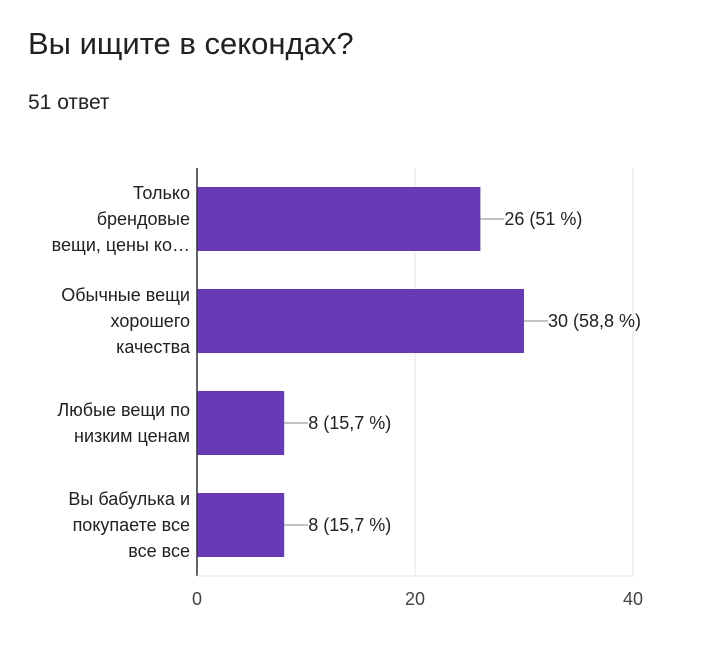 The height and width of the screenshot is (665, 708). What do you see at coordinates (123, 410) in the screenshot?
I see `category-label-3-line-1: Любые вещи по` at bounding box center [123, 410].